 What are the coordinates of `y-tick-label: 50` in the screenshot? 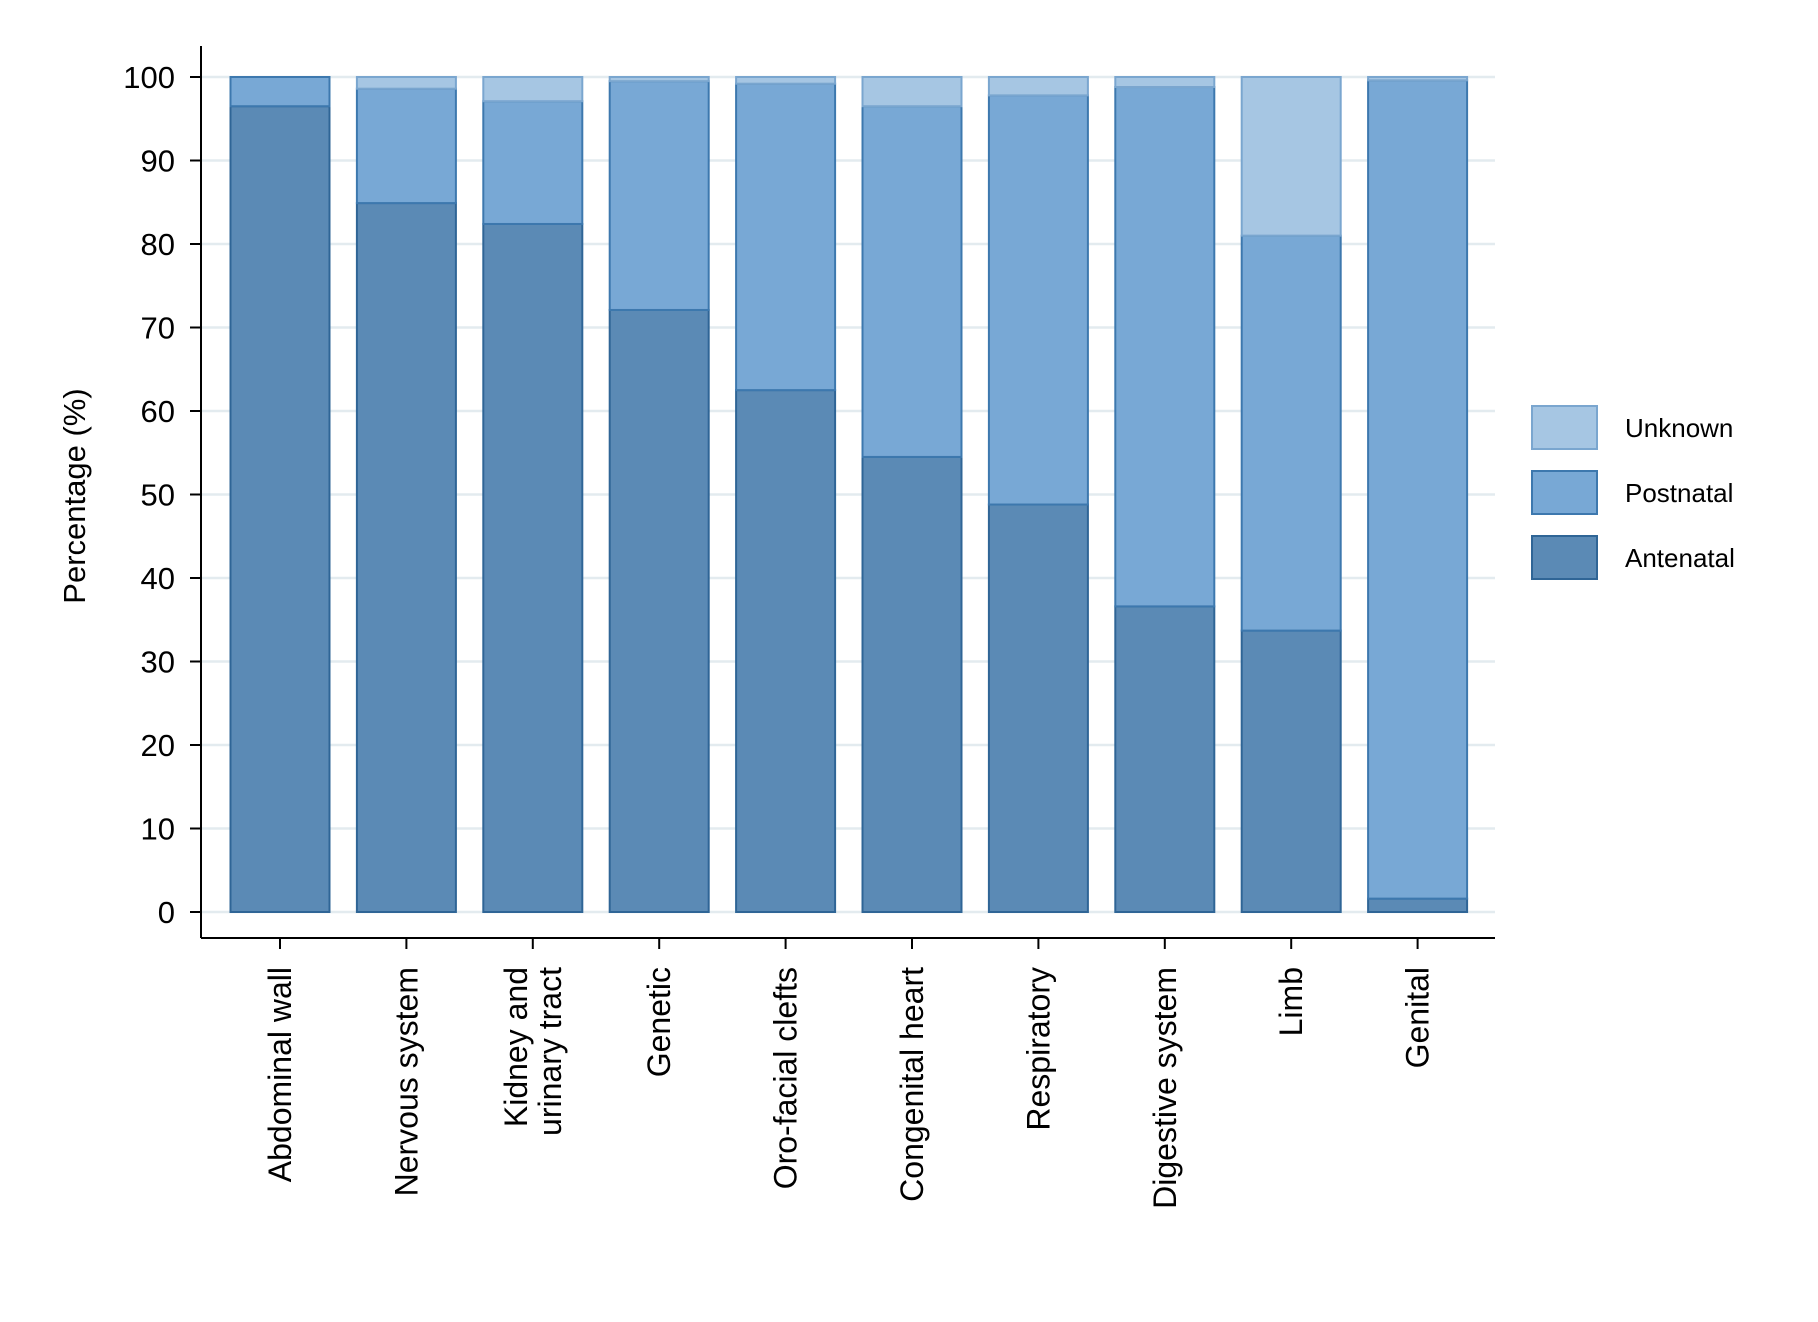 It's located at (158, 495).